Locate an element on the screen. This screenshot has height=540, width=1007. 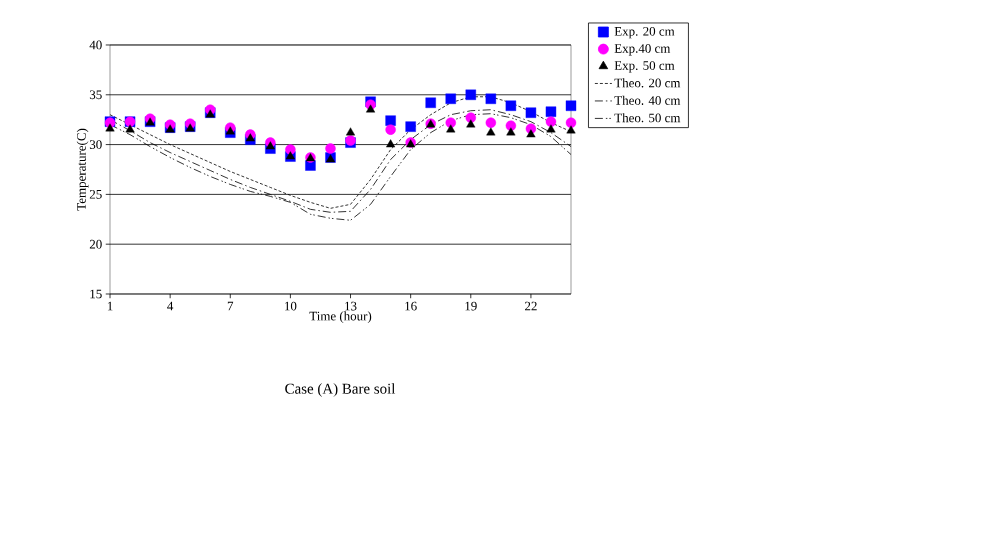
x-tick-label: 19 is located at coordinates (471, 306).